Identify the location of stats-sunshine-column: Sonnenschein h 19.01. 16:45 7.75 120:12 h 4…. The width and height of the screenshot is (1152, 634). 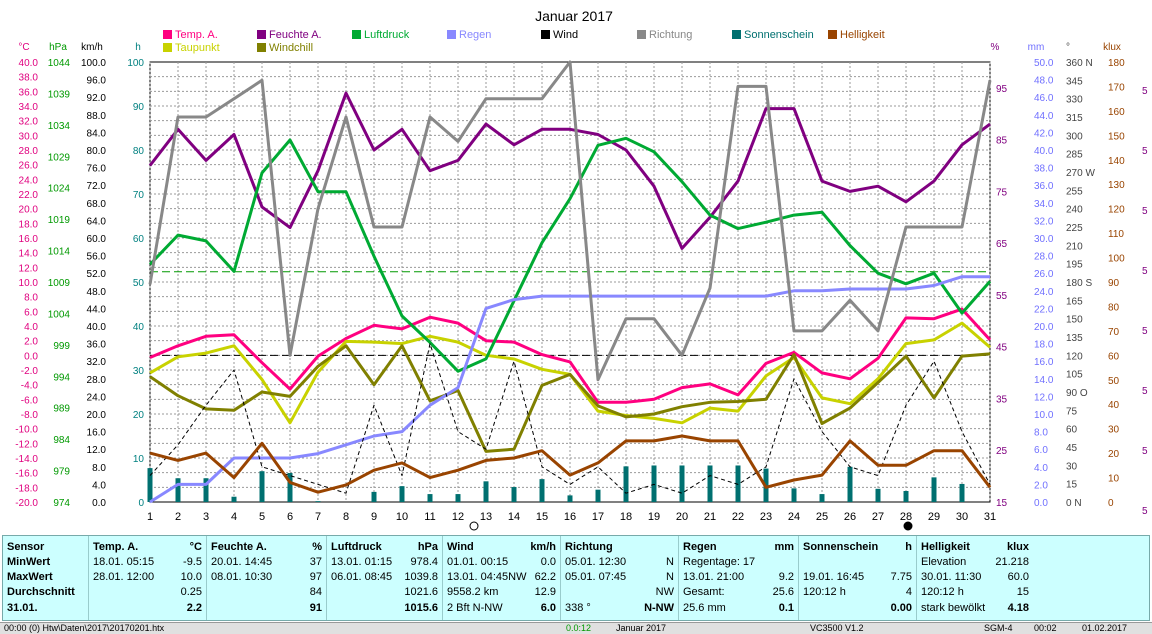
(858, 578).